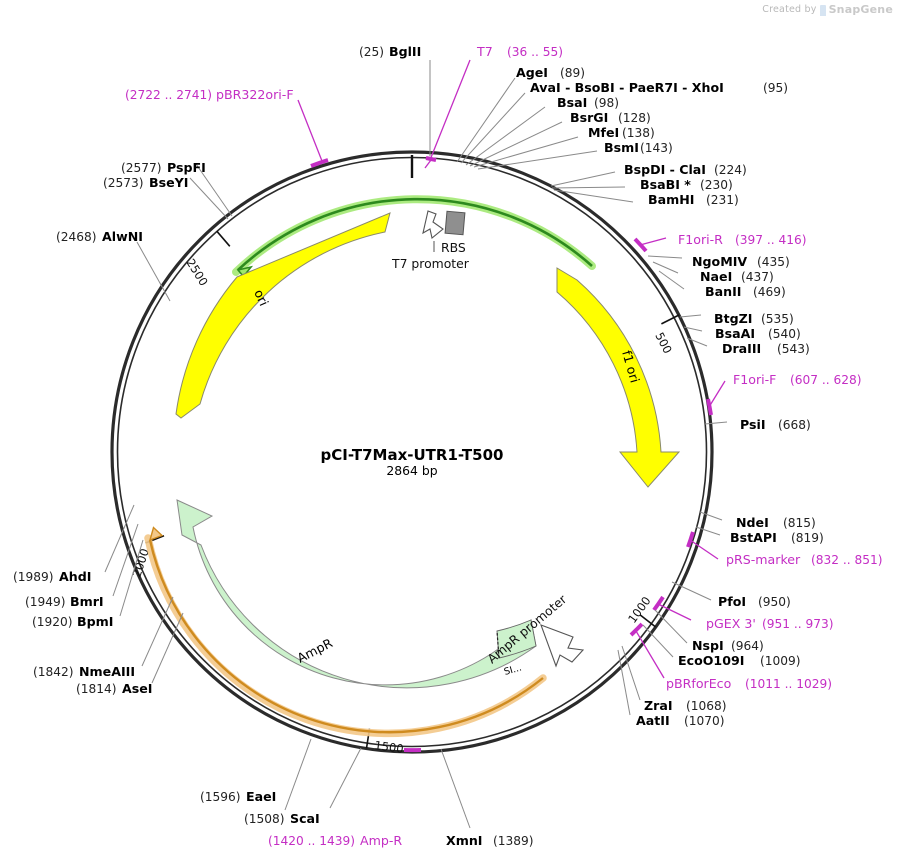 Image resolution: width=901 pixels, height=859 pixels. I want to click on svg-text: (832 .. 851), so click(847, 560).